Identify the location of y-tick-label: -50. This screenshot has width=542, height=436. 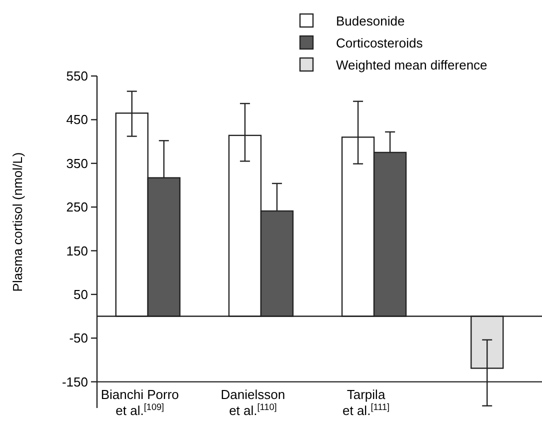
(78, 338).